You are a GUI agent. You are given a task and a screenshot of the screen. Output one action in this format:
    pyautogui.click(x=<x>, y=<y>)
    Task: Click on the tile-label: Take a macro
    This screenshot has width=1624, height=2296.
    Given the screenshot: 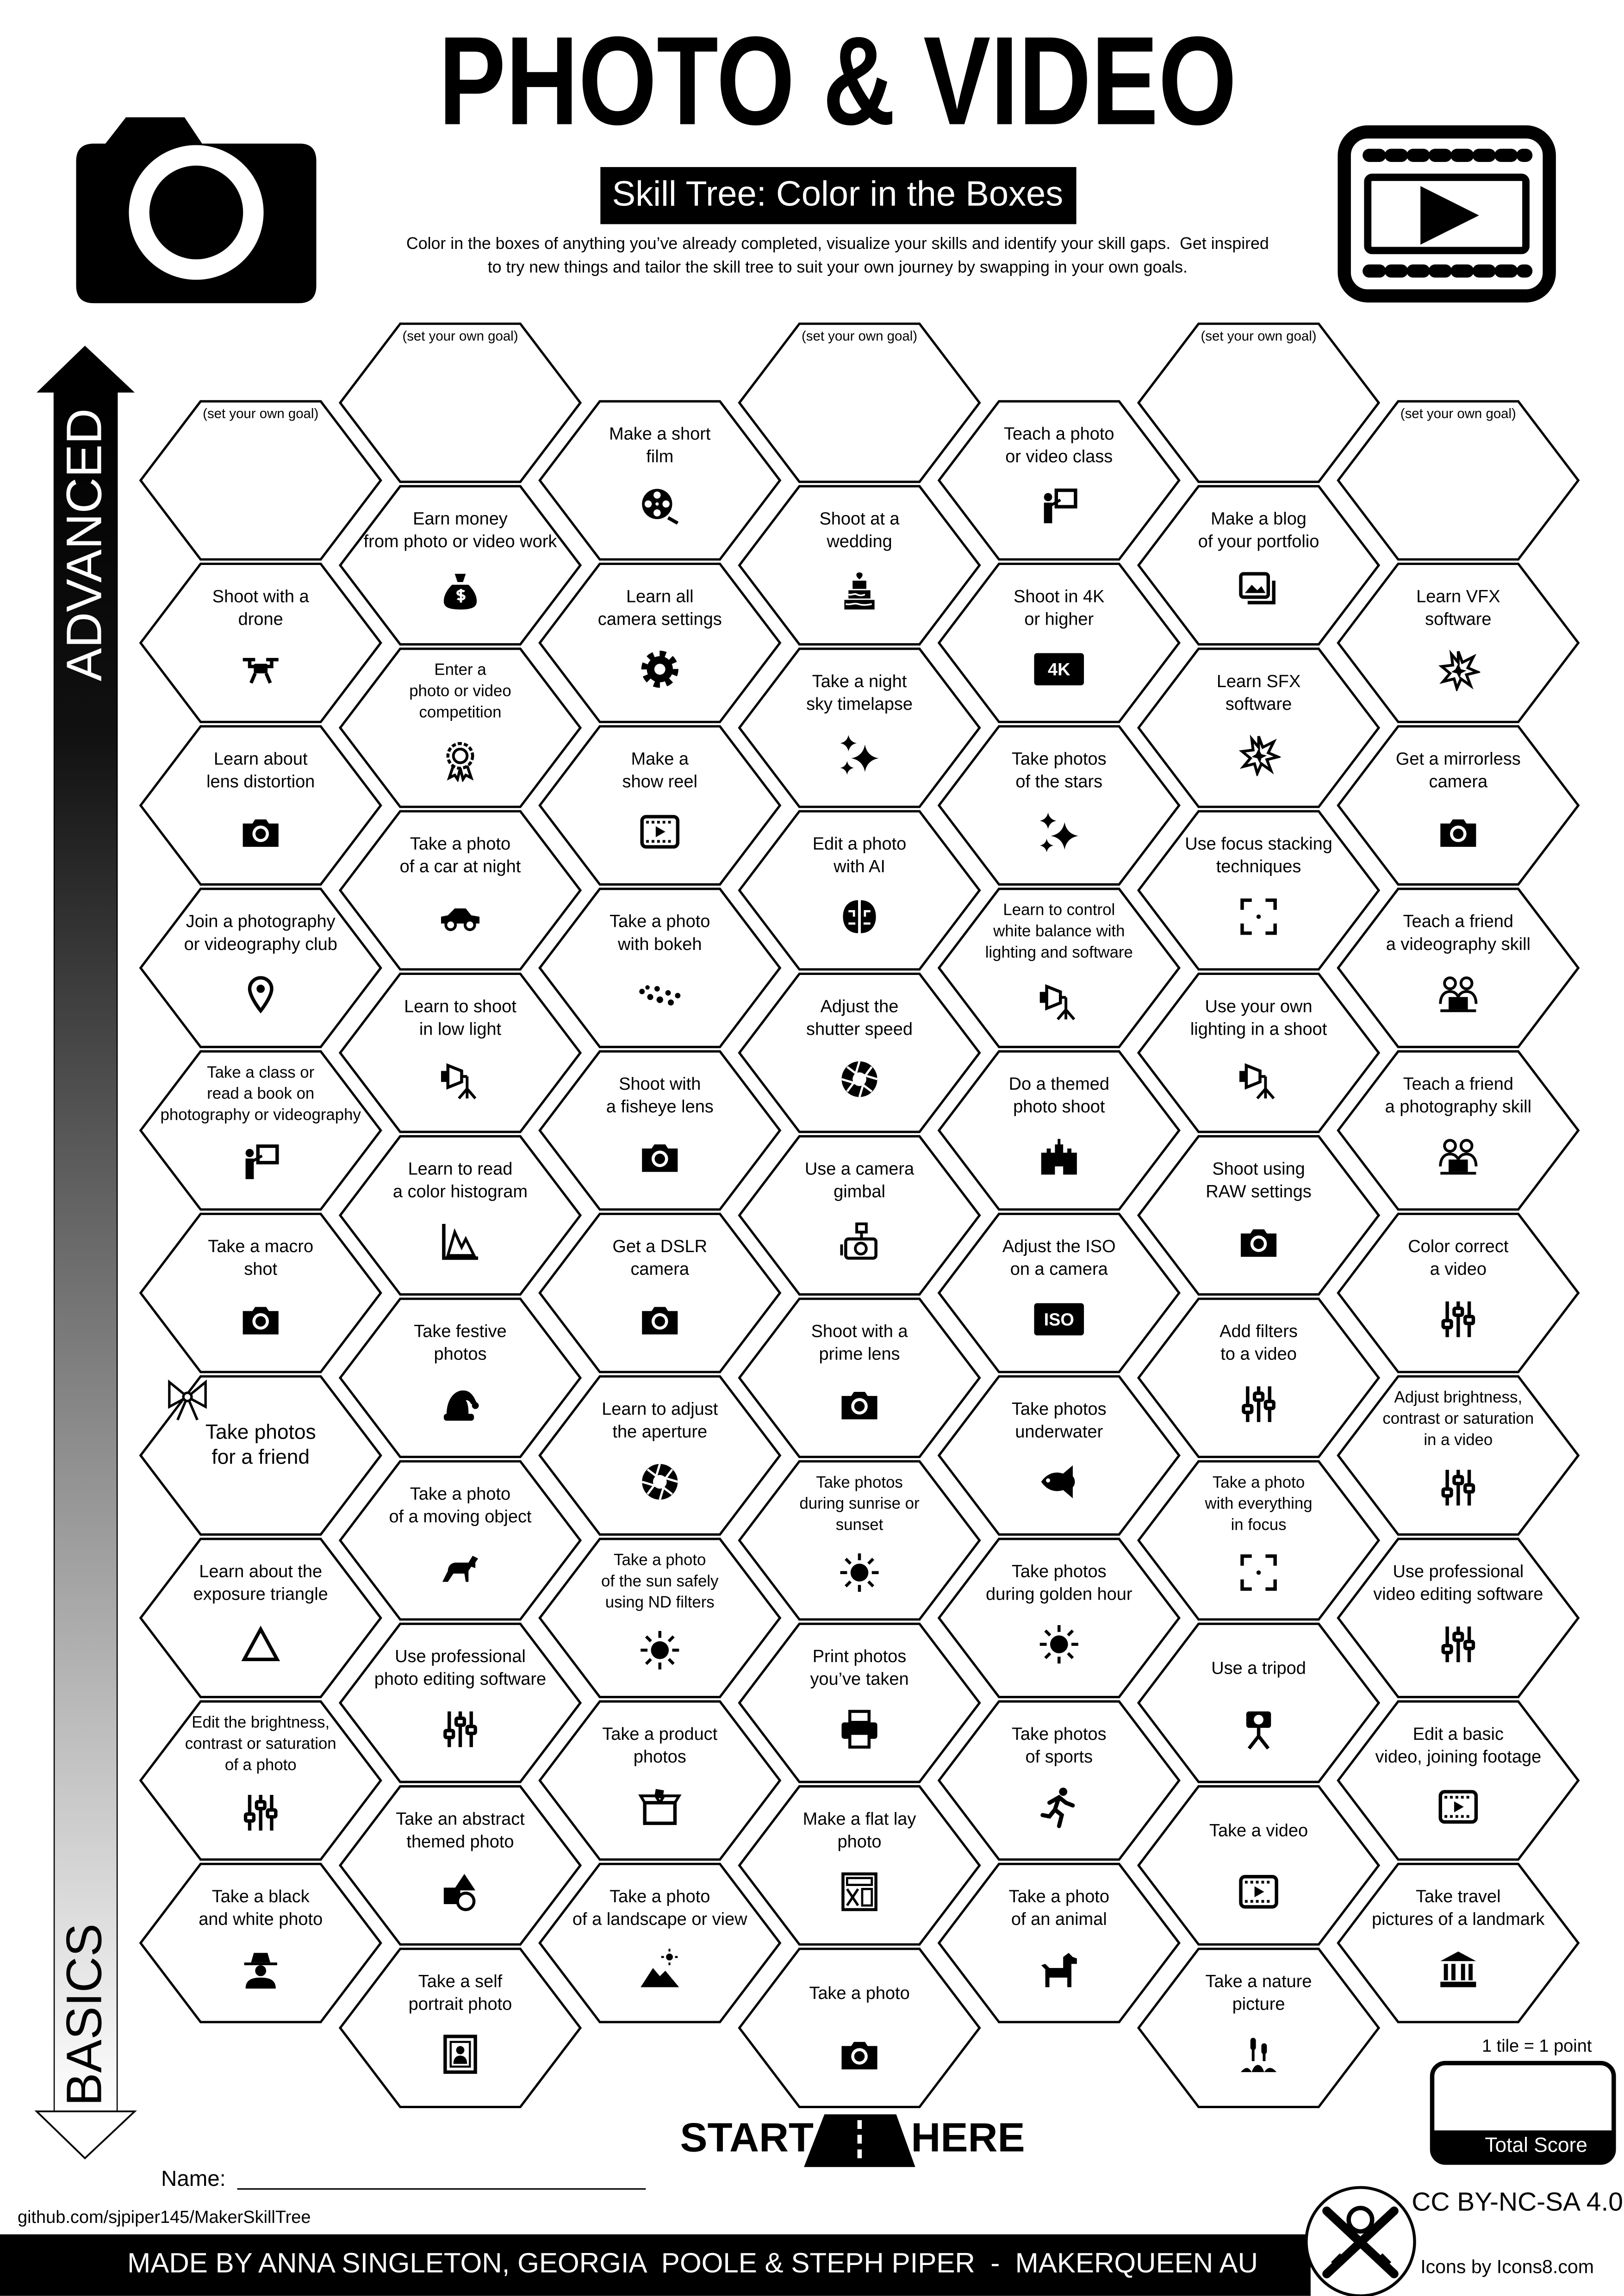 What is the action you would take?
    pyautogui.click(x=260, y=1247)
    